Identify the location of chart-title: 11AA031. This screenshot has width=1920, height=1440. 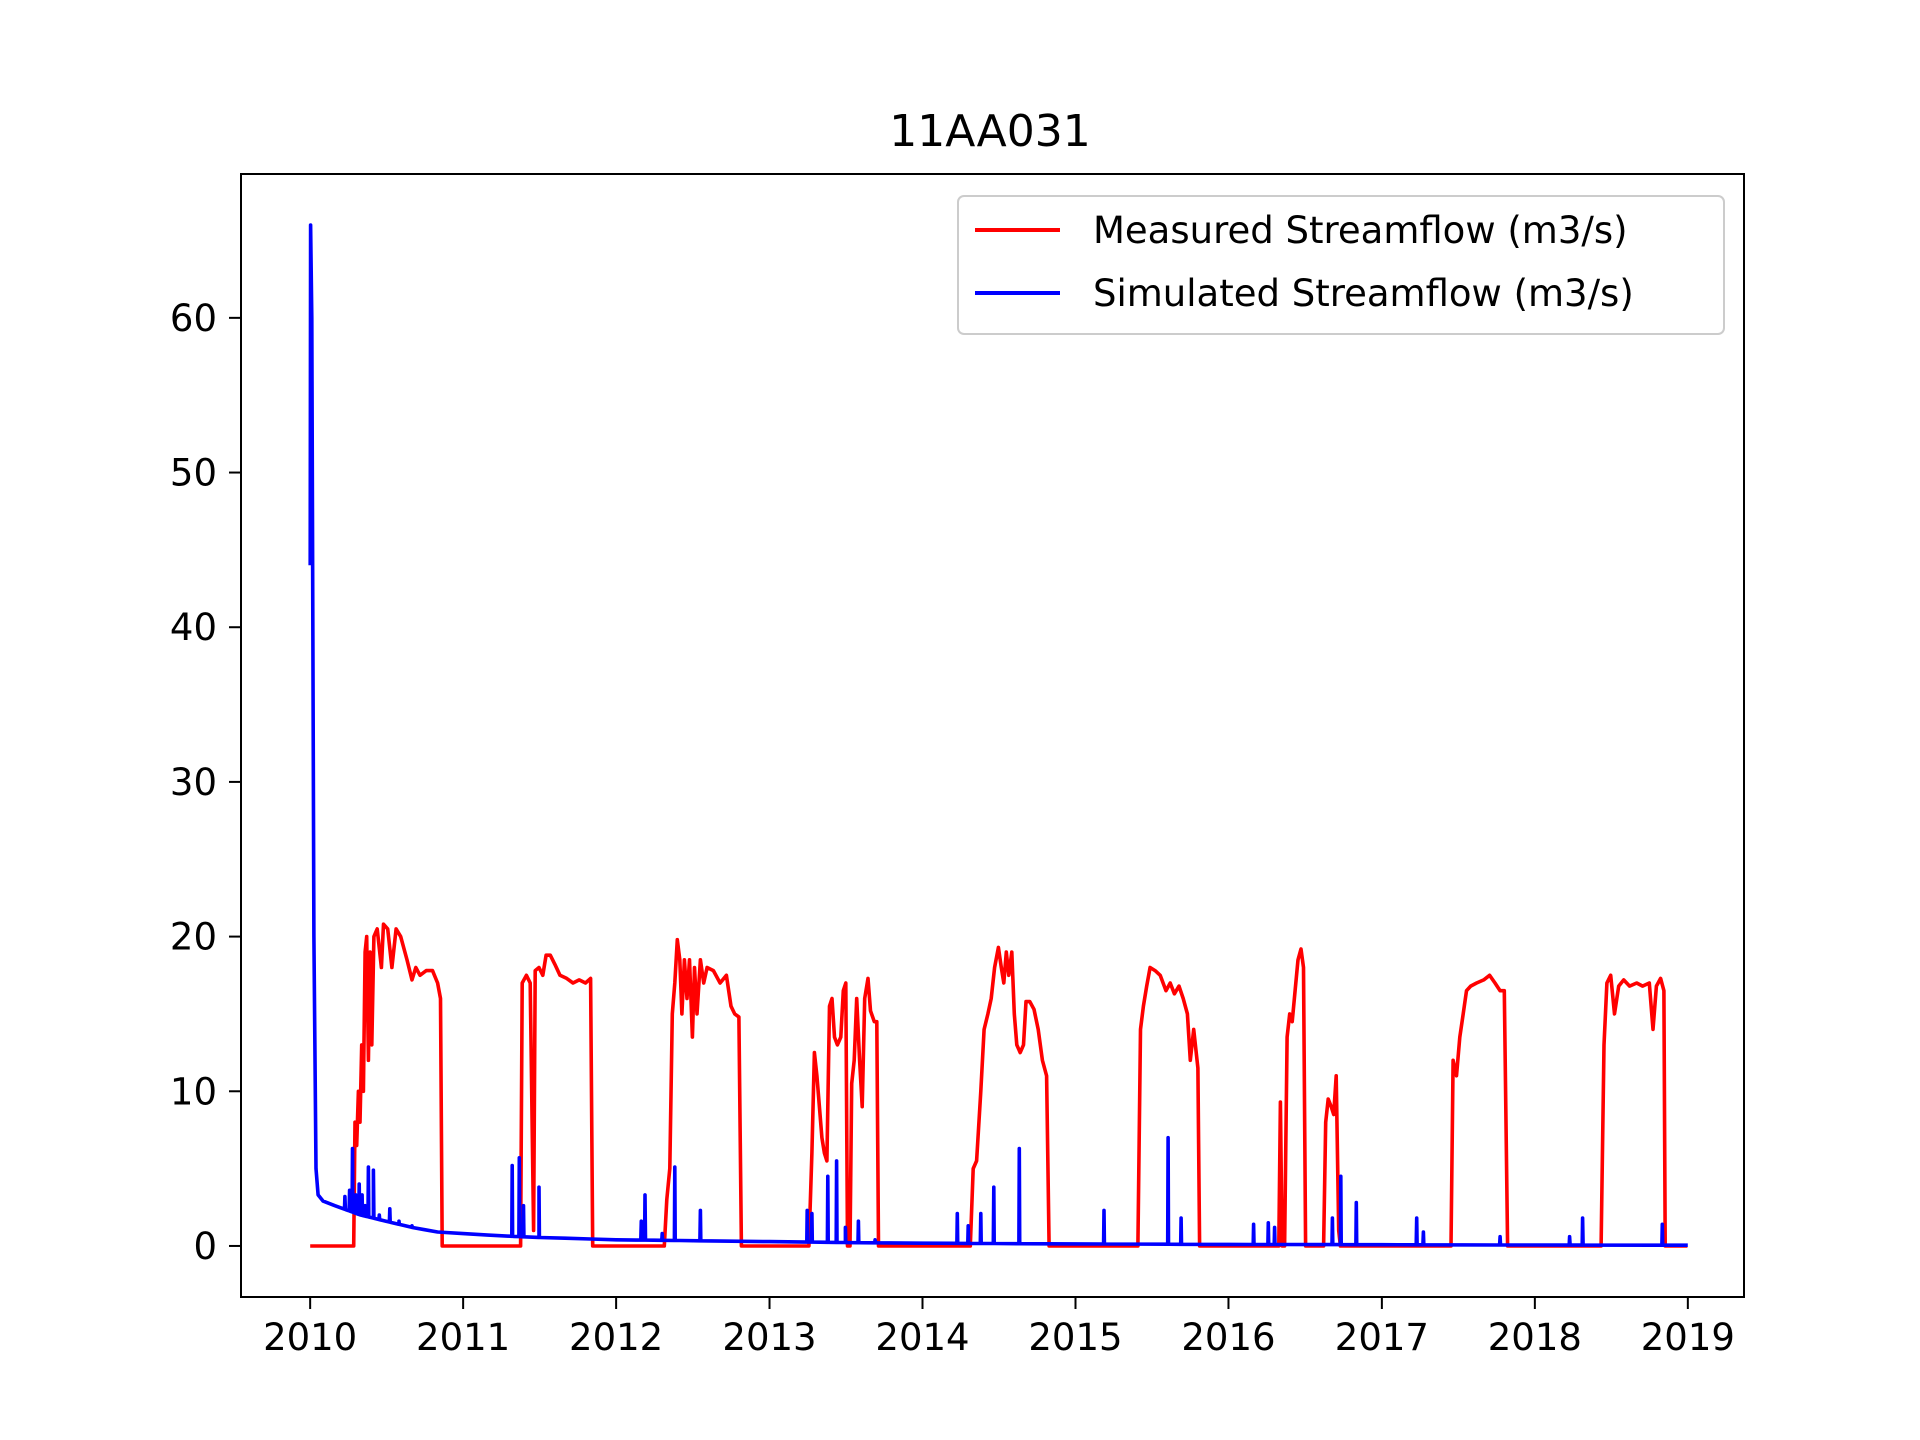
(989, 131).